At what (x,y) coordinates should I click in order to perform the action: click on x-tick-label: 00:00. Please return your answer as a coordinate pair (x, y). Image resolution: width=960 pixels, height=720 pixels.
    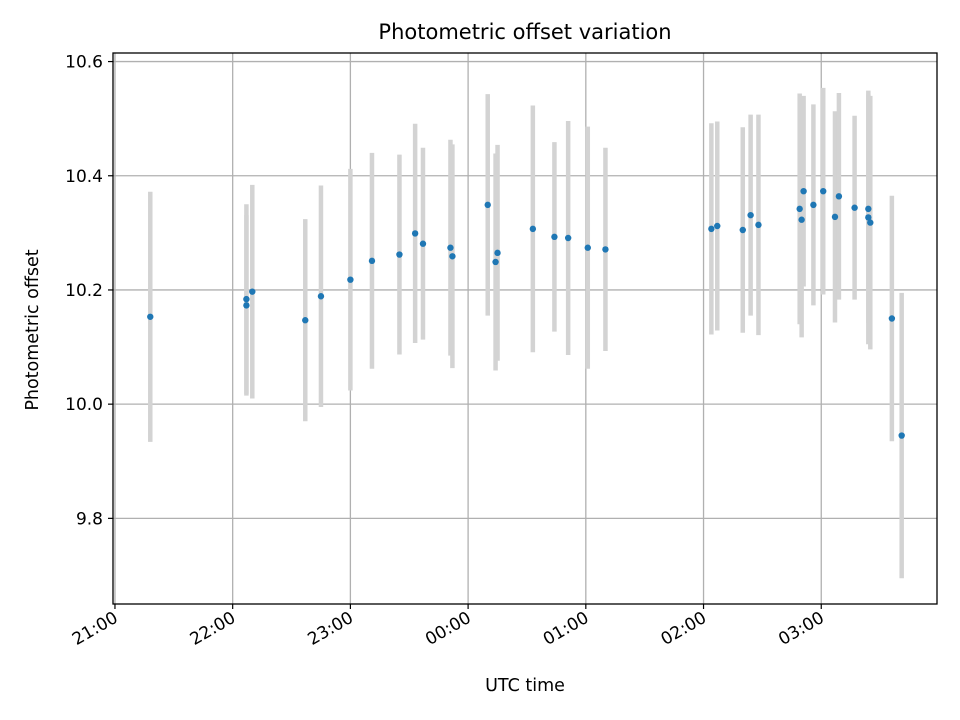
    Looking at the image, I should click on (448, 629).